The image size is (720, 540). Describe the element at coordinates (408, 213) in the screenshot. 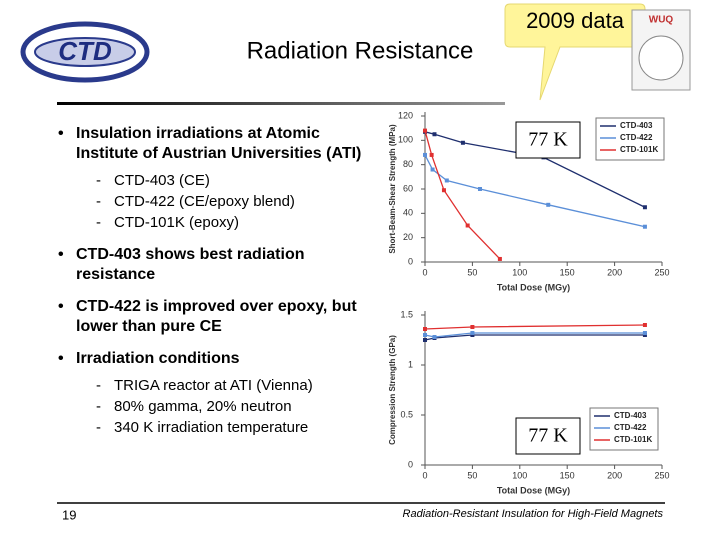

I see `y-tick-label: 40` at that location.